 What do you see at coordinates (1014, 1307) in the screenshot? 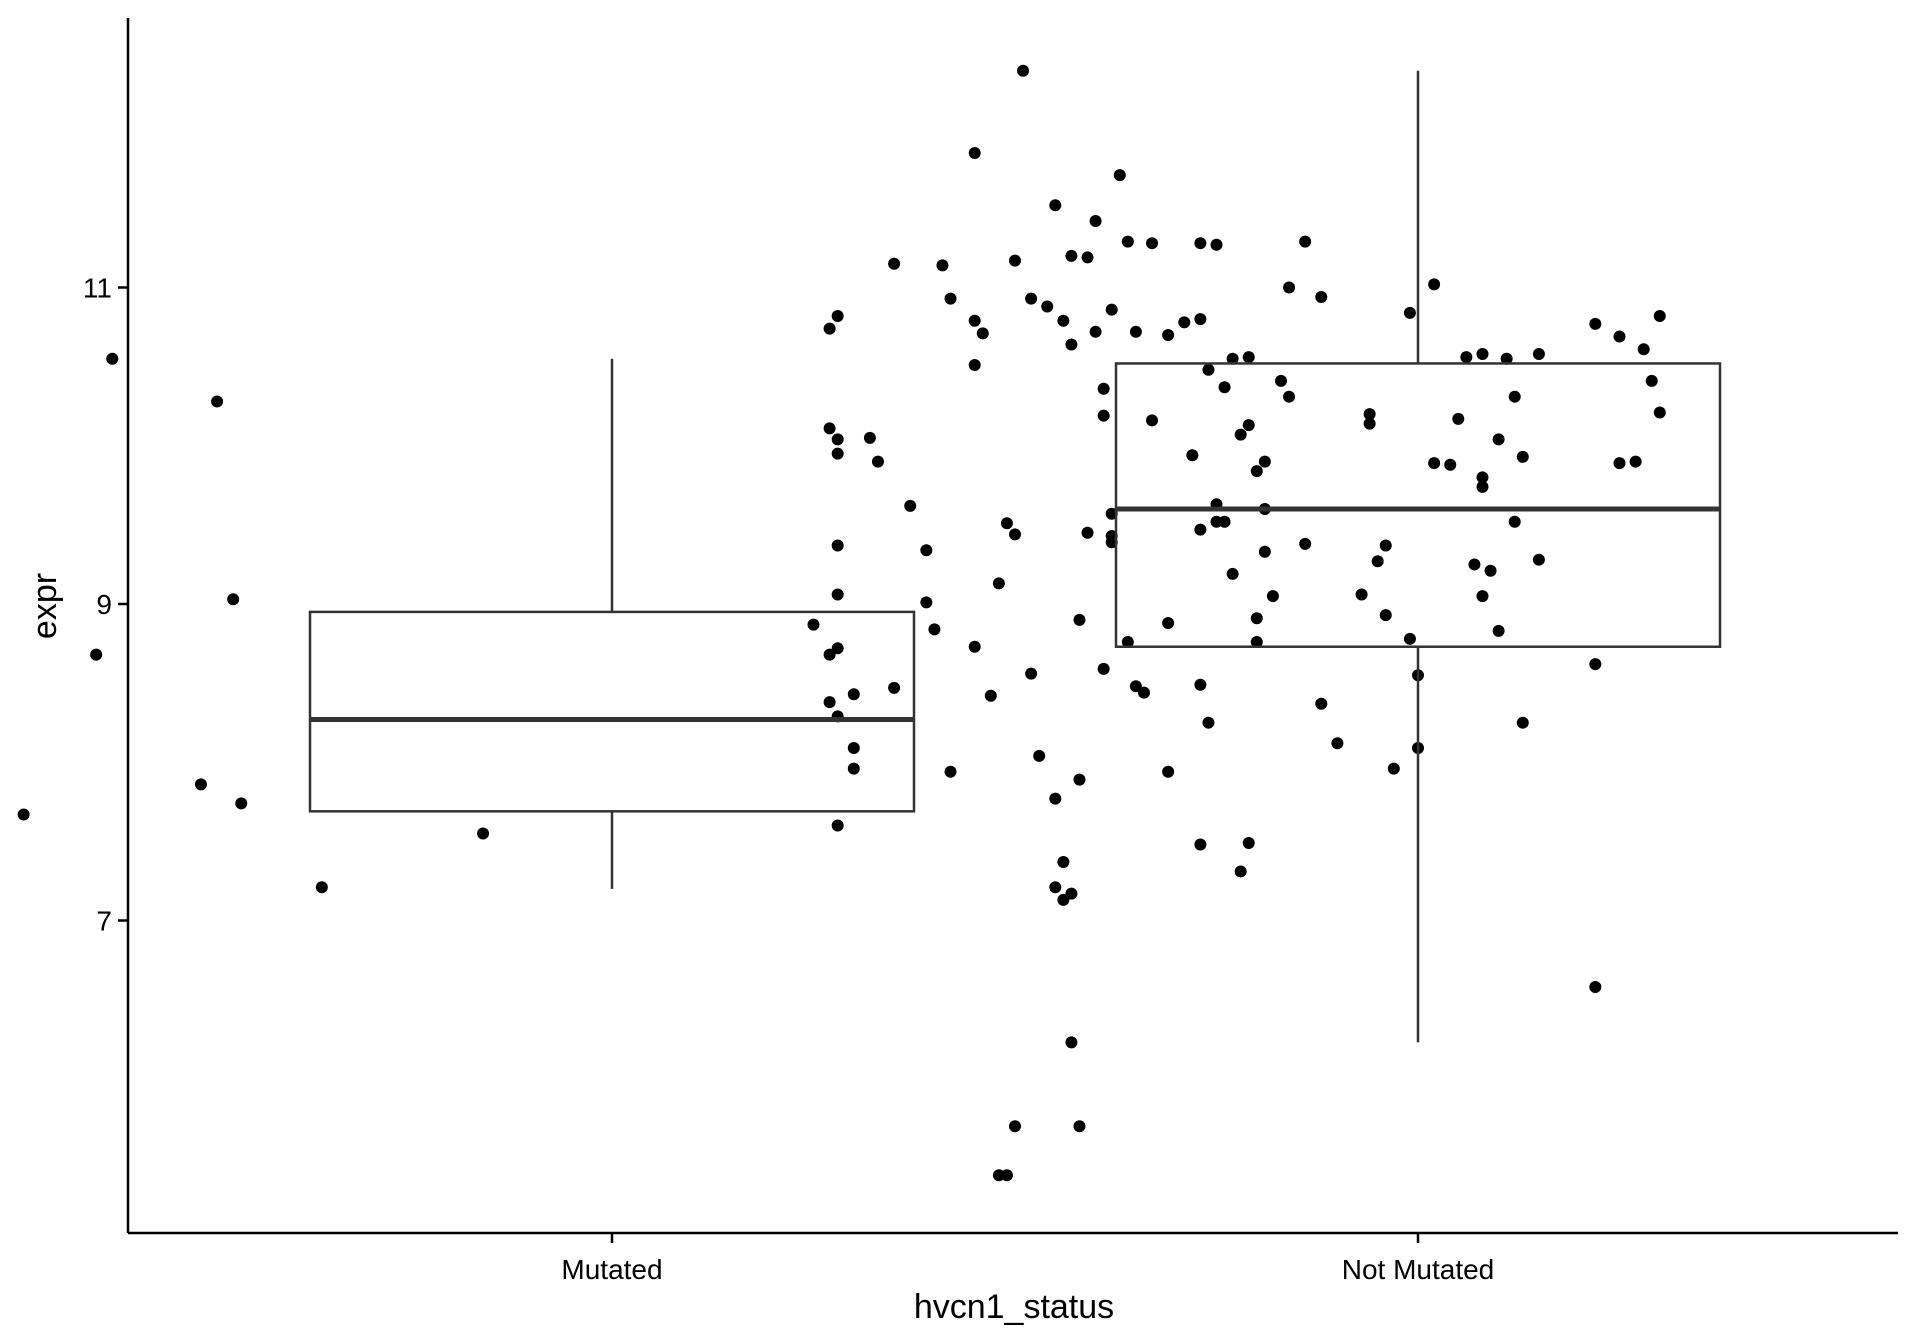
I see `x-axis-title: hvcn1_status` at bounding box center [1014, 1307].